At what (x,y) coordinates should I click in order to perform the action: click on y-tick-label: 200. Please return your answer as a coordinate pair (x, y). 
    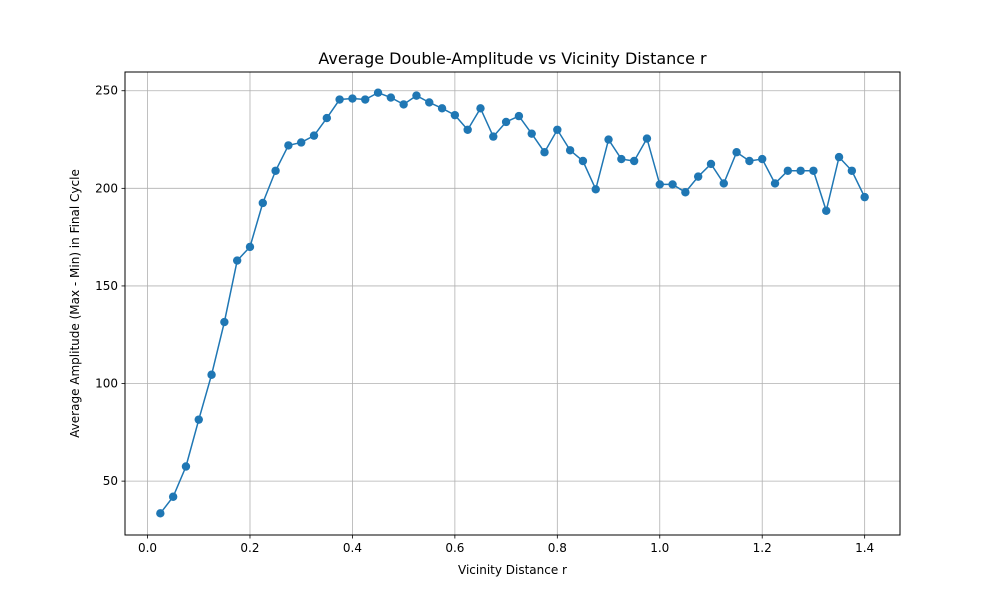
    Looking at the image, I should click on (106, 188).